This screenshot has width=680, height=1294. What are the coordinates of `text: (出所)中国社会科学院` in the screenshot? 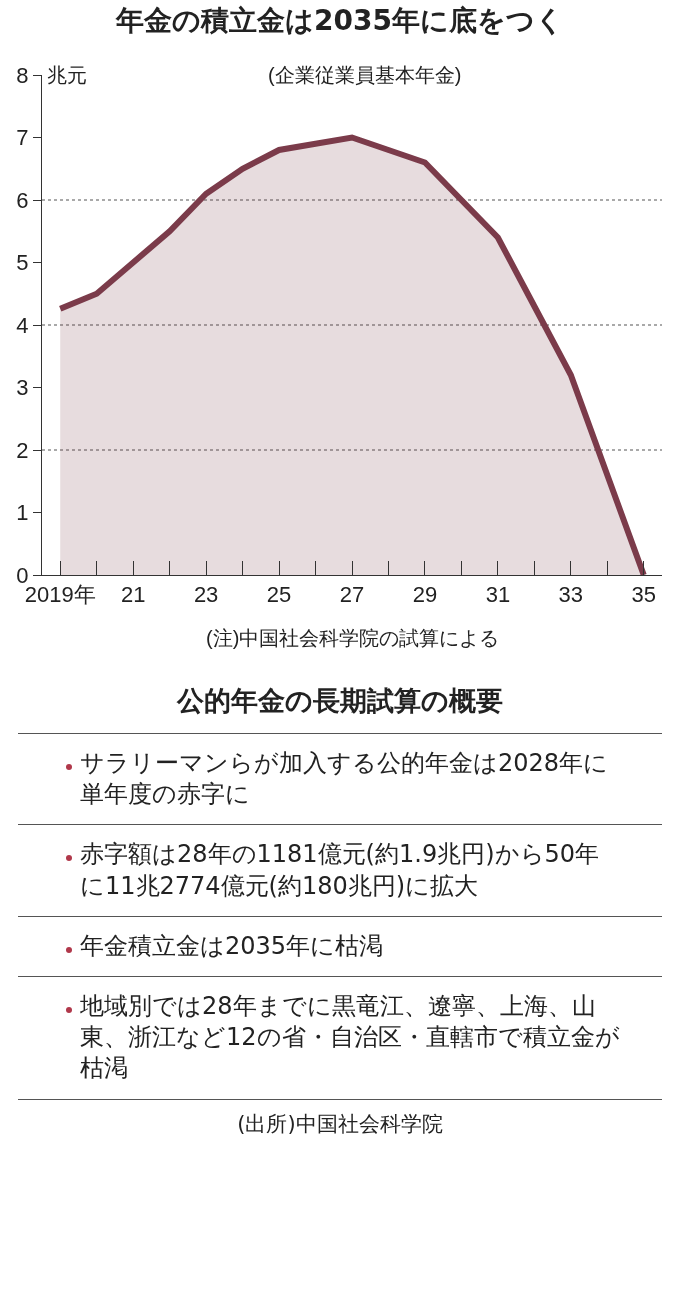 It's located at (340, 1124).